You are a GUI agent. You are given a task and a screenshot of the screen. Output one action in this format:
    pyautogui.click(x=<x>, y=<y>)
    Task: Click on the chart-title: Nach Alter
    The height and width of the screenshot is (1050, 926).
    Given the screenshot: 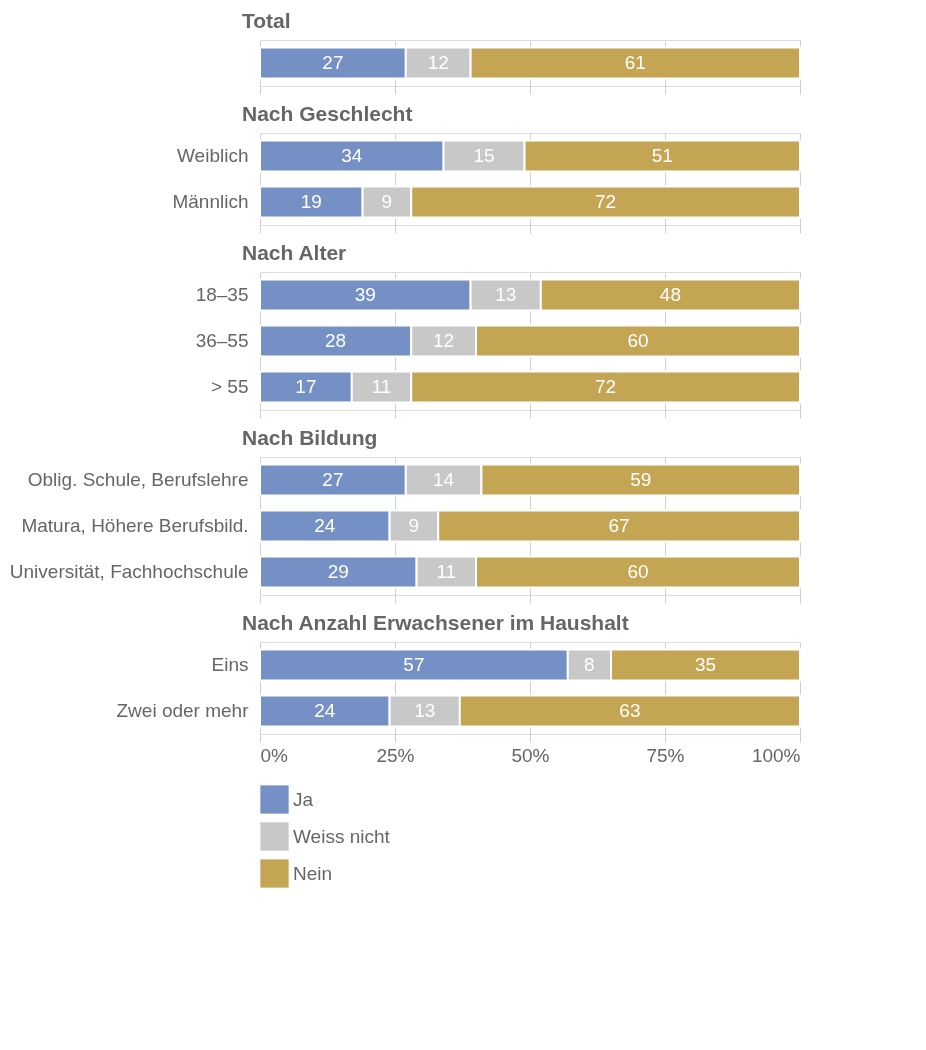 What is the action you would take?
    pyautogui.click(x=294, y=252)
    